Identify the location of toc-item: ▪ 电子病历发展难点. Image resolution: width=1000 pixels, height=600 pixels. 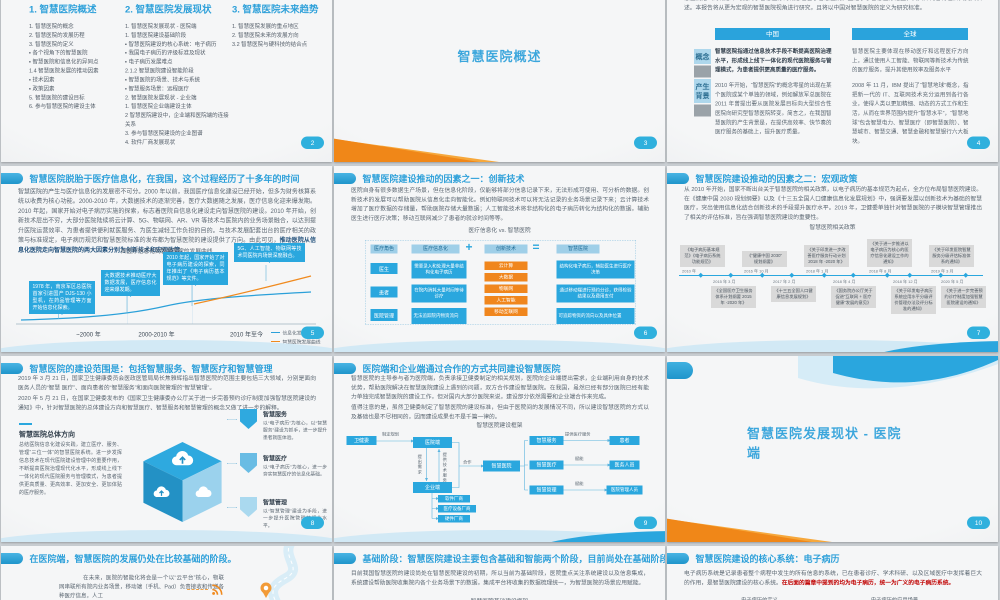
(149, 62).